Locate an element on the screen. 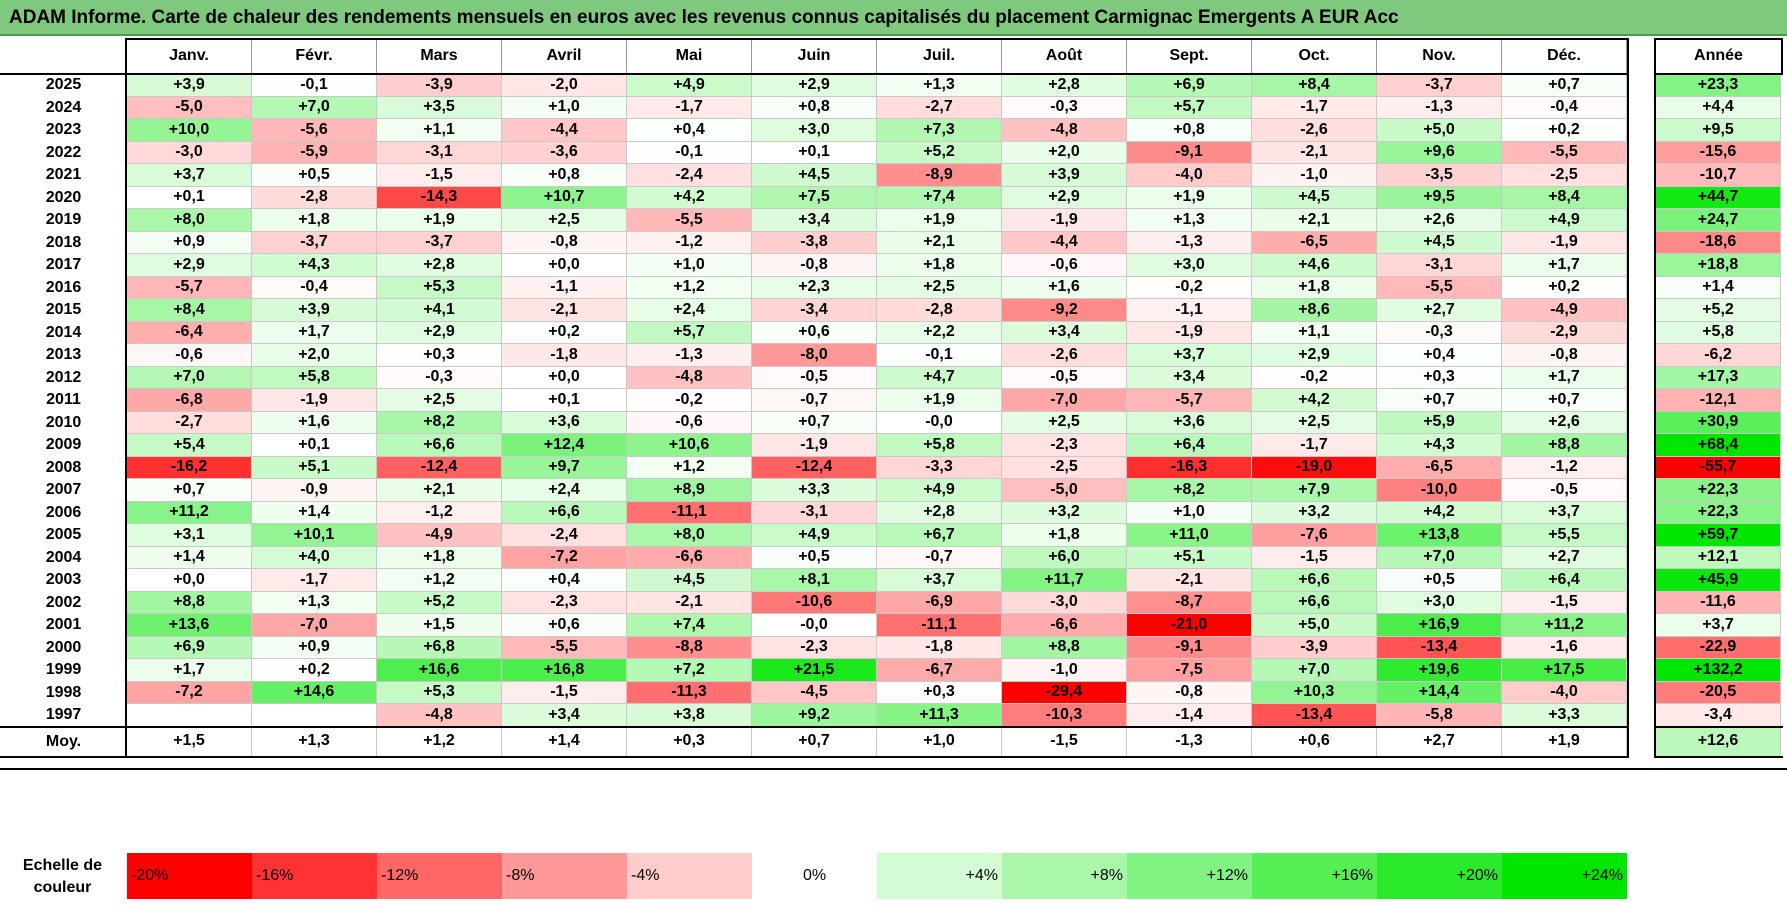  color-scale-step: +4% is located at coordinates (939, 876).